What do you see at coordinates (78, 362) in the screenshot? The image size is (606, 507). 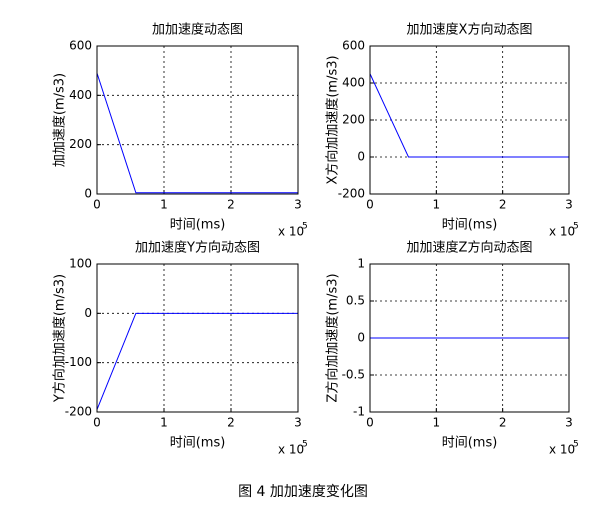 I see `y-tick-label: -100` at bounding box center [78, 362].